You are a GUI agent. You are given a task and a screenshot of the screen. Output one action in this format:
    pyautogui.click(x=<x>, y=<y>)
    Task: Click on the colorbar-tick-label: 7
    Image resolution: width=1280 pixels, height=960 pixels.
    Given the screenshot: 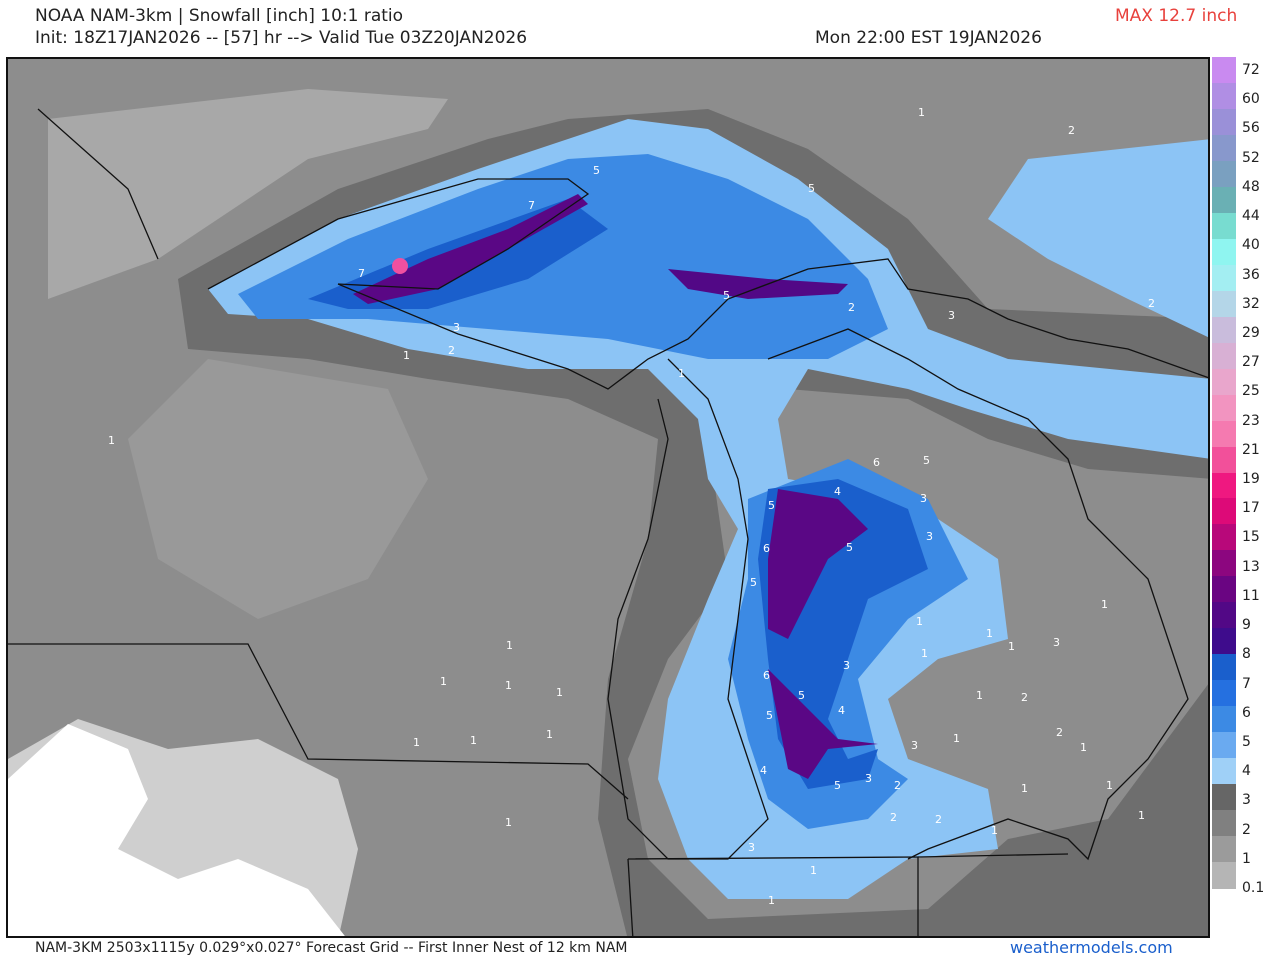 What is the action you would take?
    pyautogui.click(x=1246, y=683)
    